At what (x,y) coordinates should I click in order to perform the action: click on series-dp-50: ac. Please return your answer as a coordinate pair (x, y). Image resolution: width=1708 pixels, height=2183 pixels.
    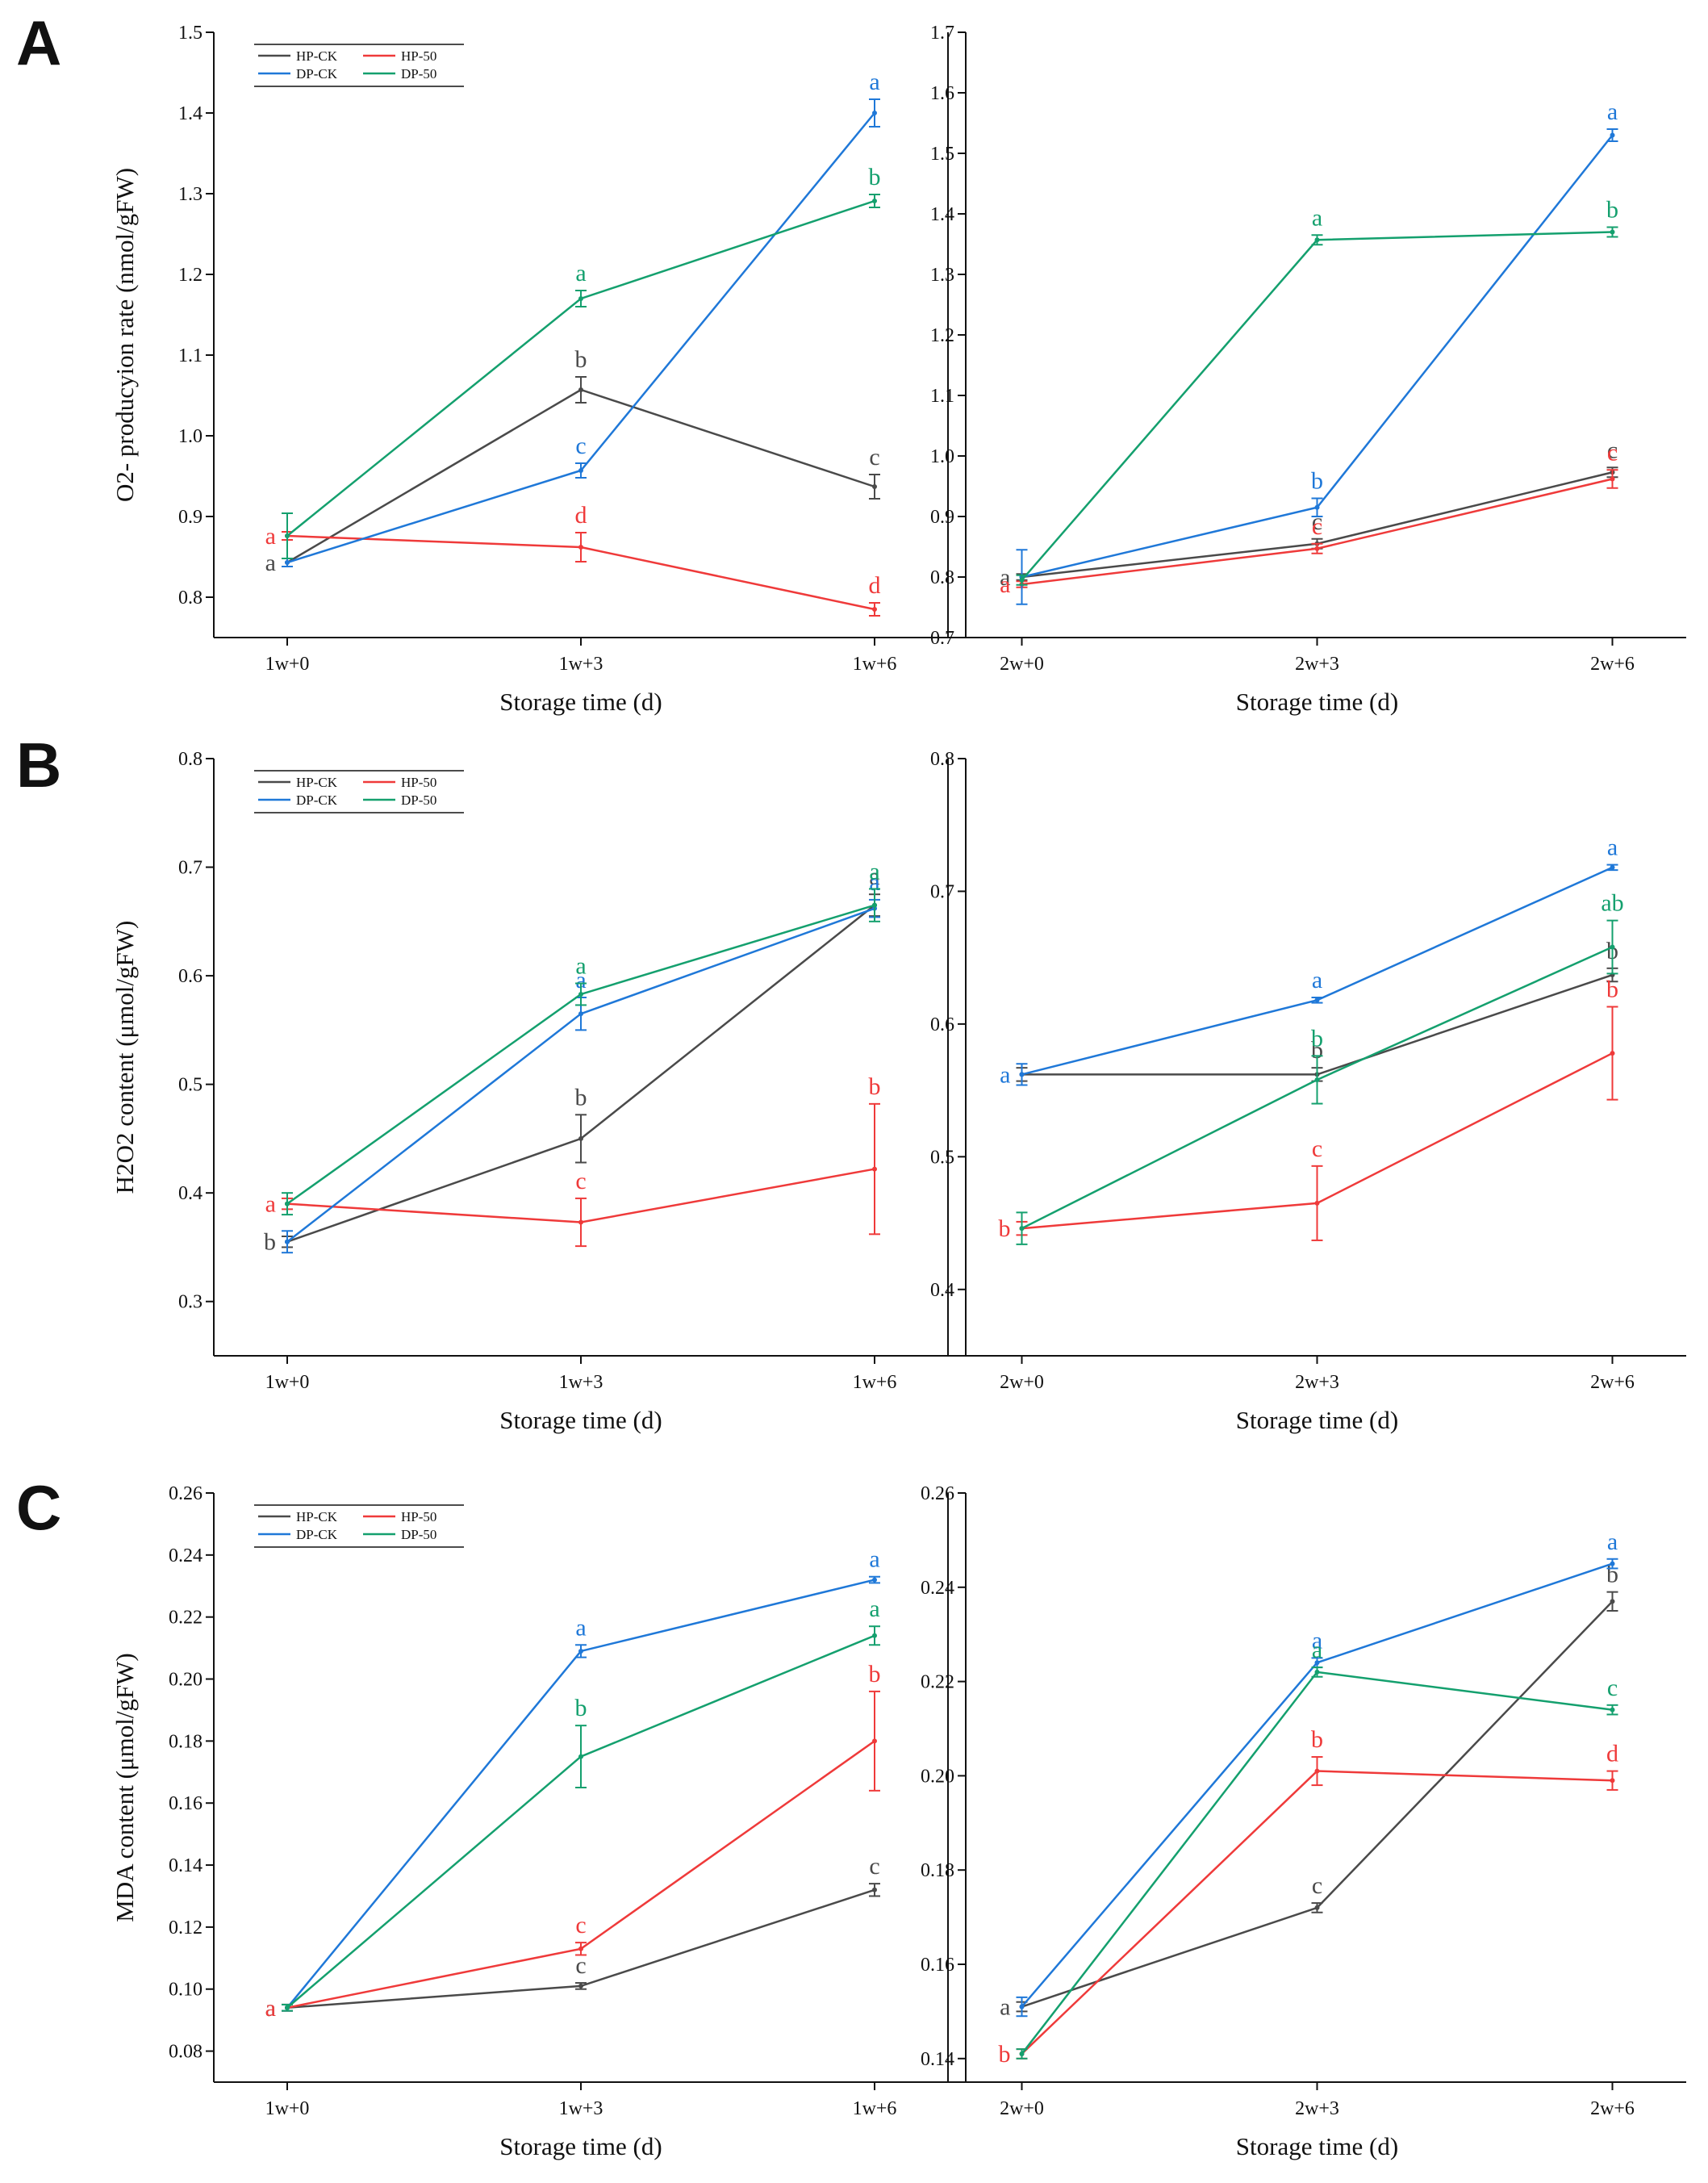
    Looking at the image, I should click on (1317, 1848).